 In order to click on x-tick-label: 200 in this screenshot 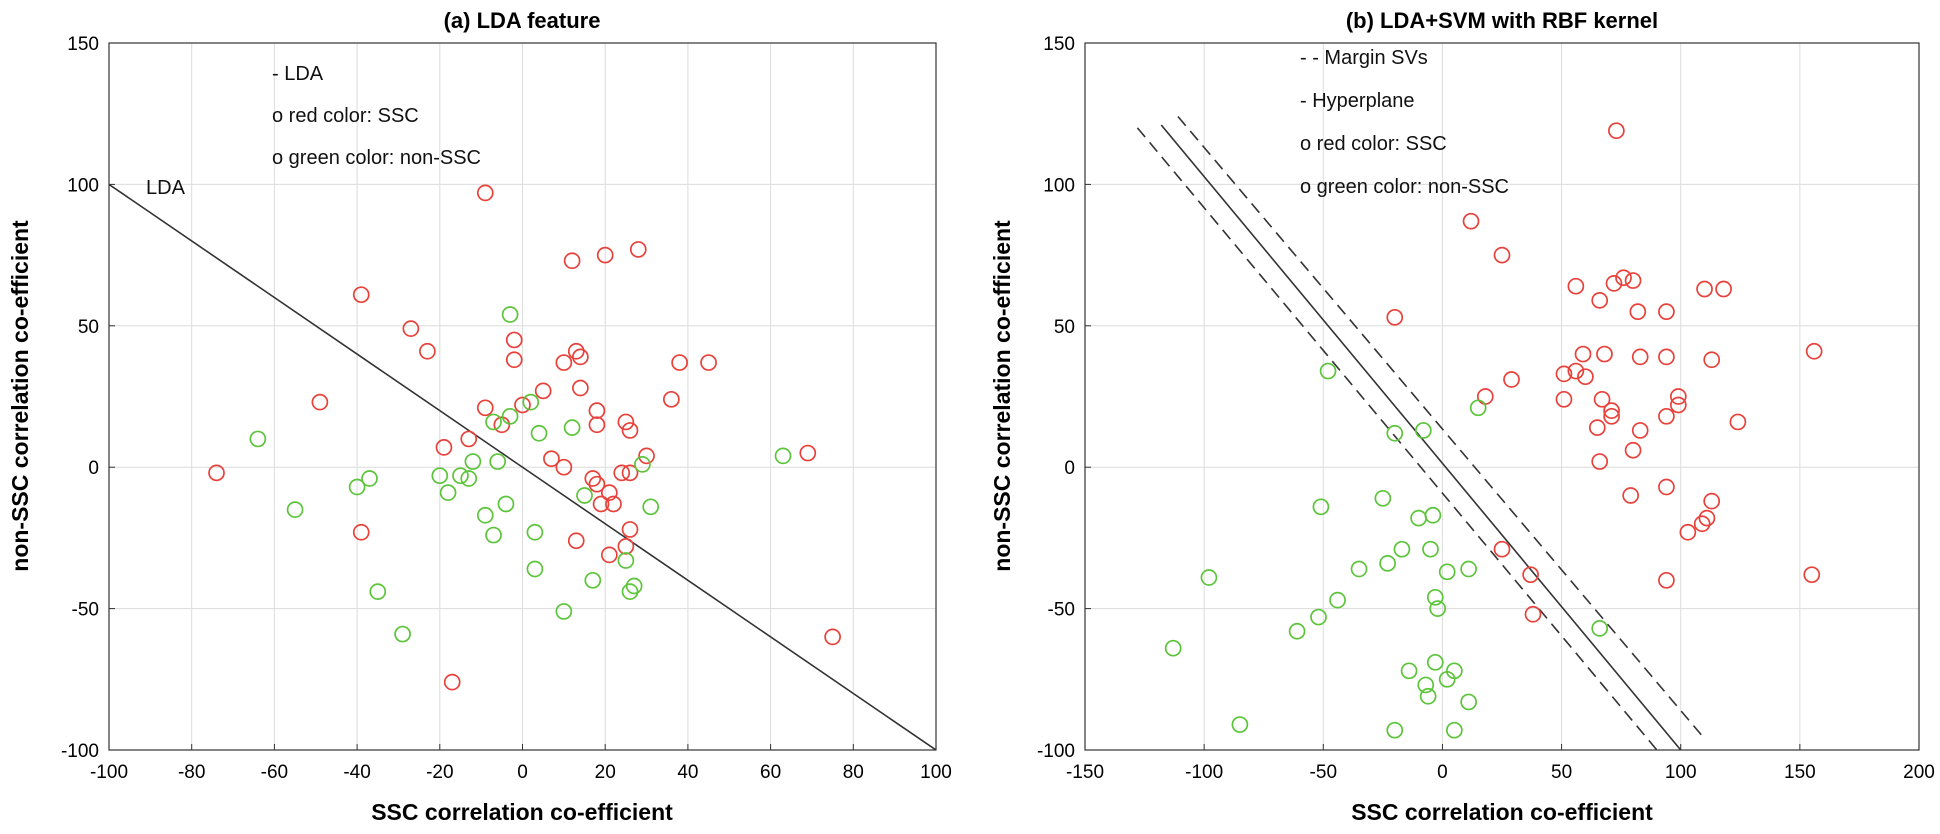, I will do `click(1919, 772)`.